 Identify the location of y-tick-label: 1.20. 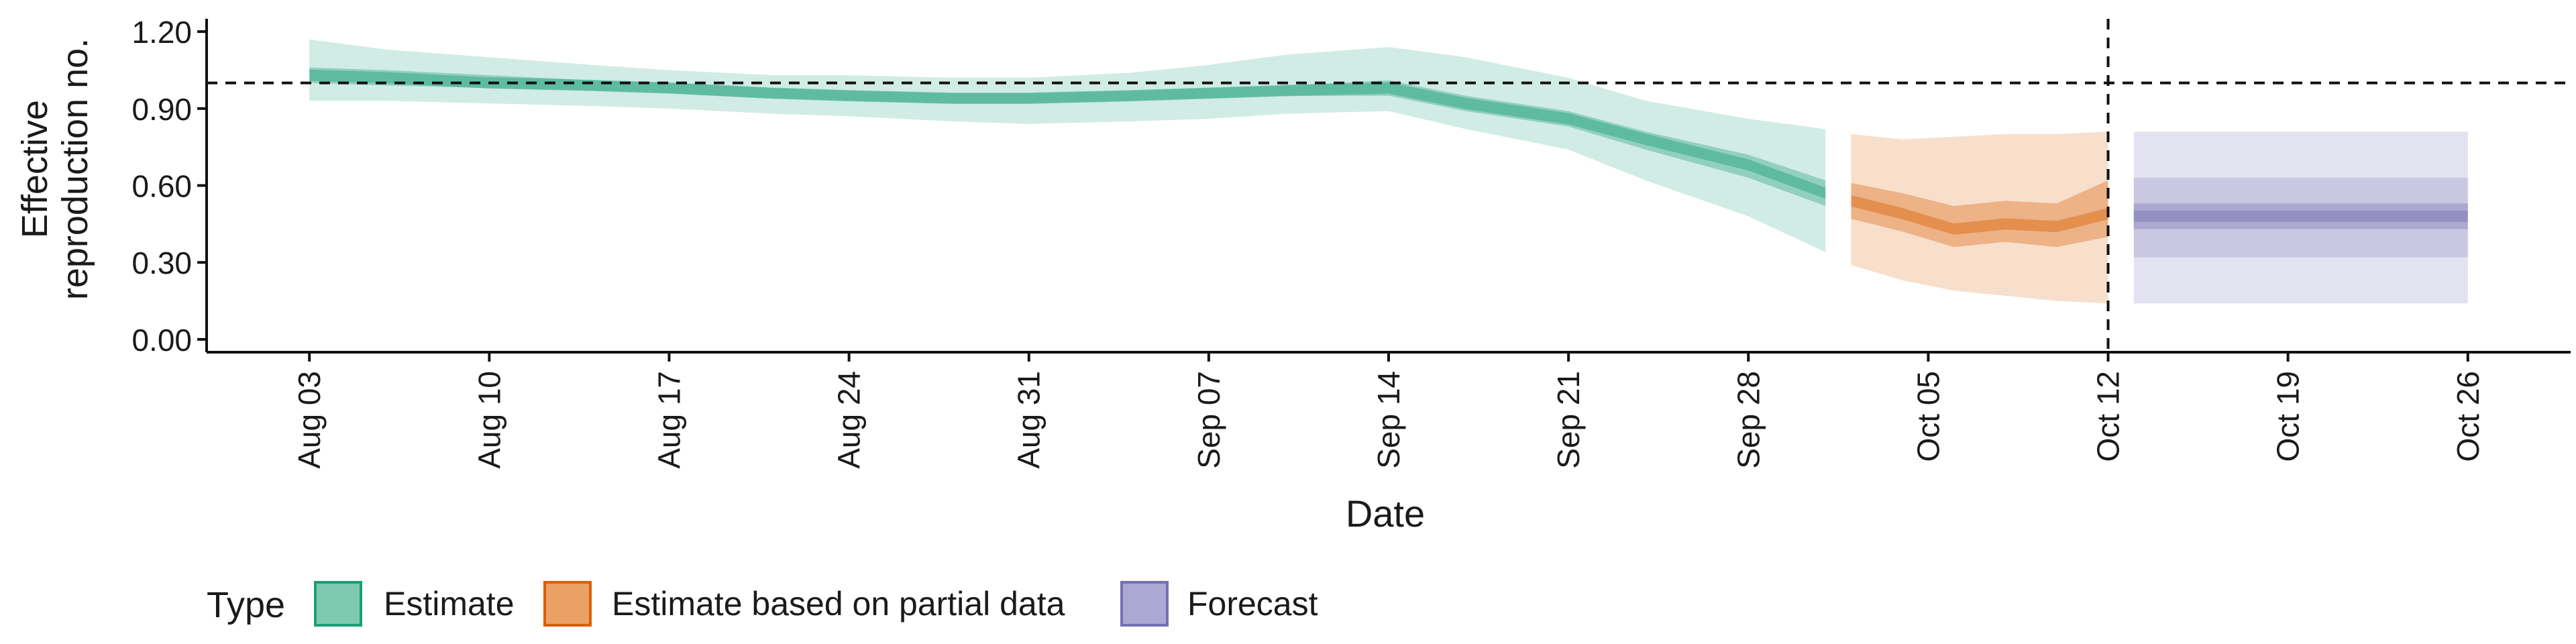
(161, 32).